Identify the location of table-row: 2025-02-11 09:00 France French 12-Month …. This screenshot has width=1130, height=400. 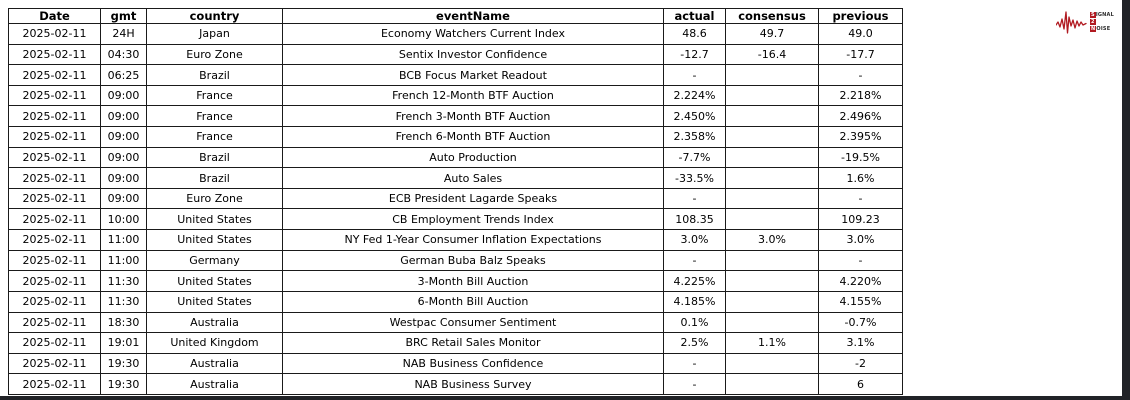
(455, 95).